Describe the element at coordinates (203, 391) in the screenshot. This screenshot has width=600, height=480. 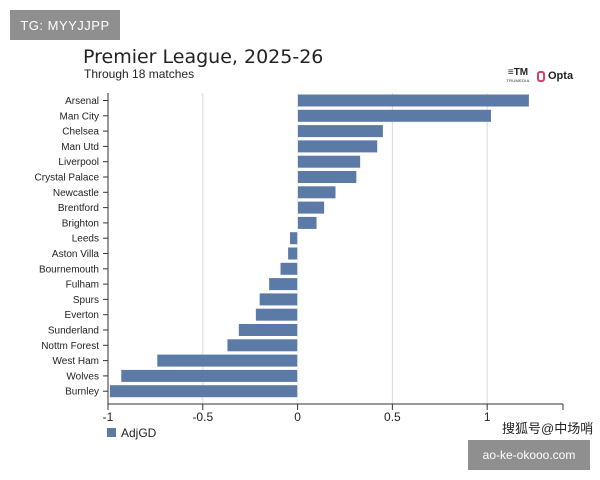
I see `bar-burnley` at that location.